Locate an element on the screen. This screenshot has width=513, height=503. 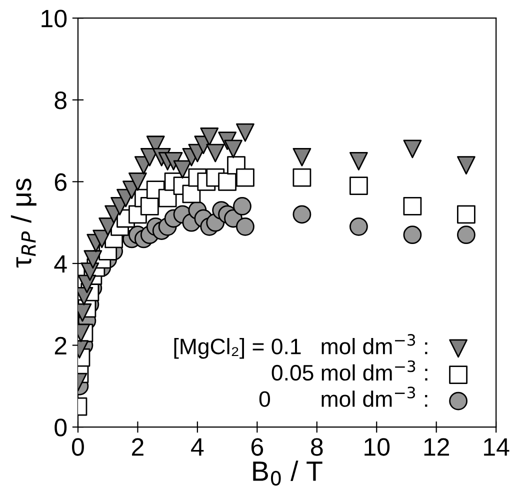
y-tick-label: 0 is located at coordinates (60, 427).